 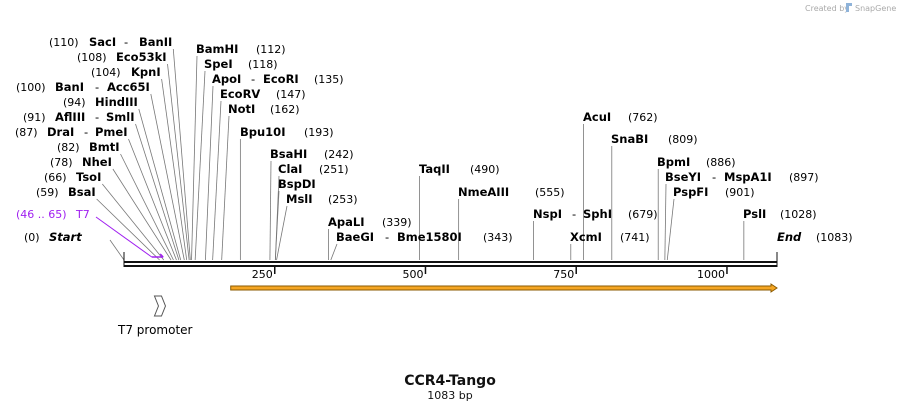 What do you see at coordinates (449, 395) in the screenshot?
I see `plasmid-size: 1083 bp` at bounding box center [449, 395].